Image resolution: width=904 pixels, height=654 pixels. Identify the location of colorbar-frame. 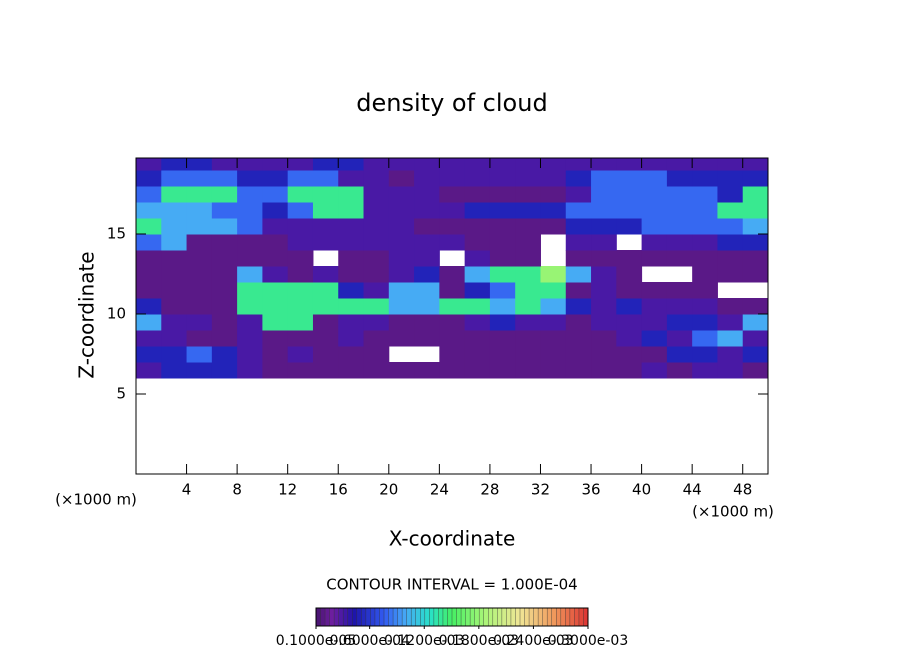
(452, 617).